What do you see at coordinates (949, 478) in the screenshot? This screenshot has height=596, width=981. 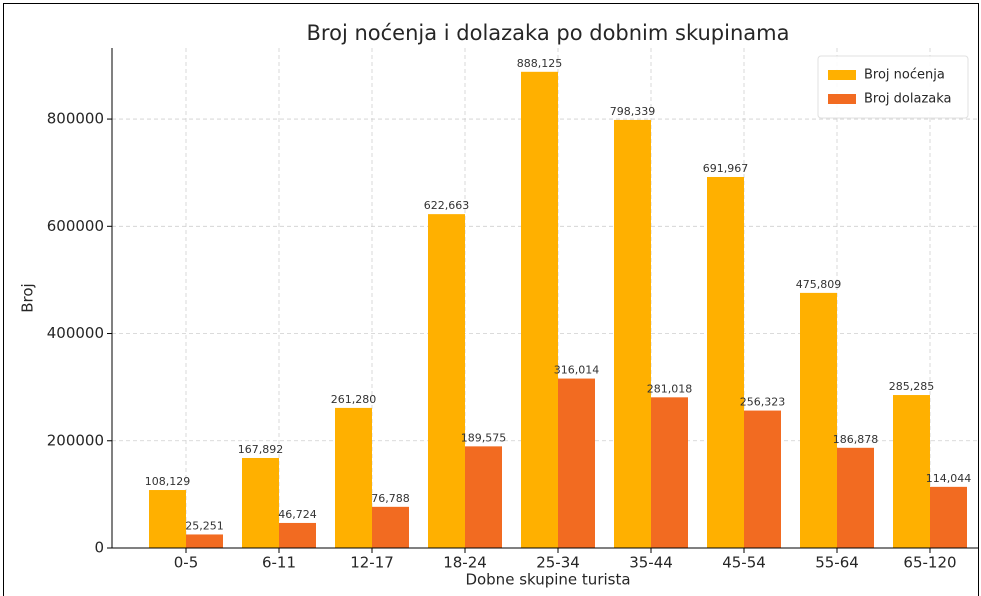 I see `value-label: 114,044` at bounding box center [949, 478].